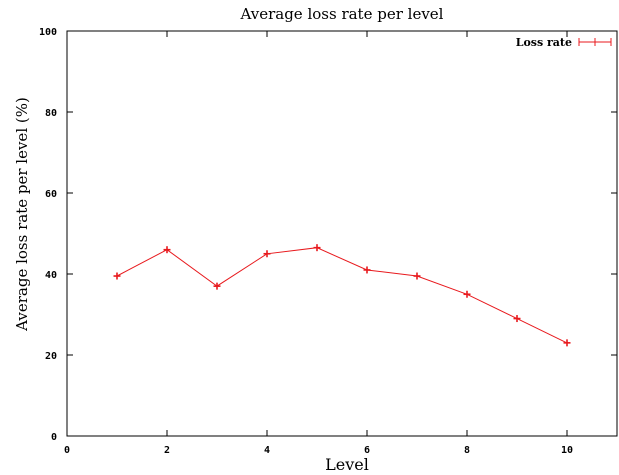  What do you see at coordinates (595, 42) in the screenshot?
I see `legend-sample-loss-rate` at bounding box center [595, 42].